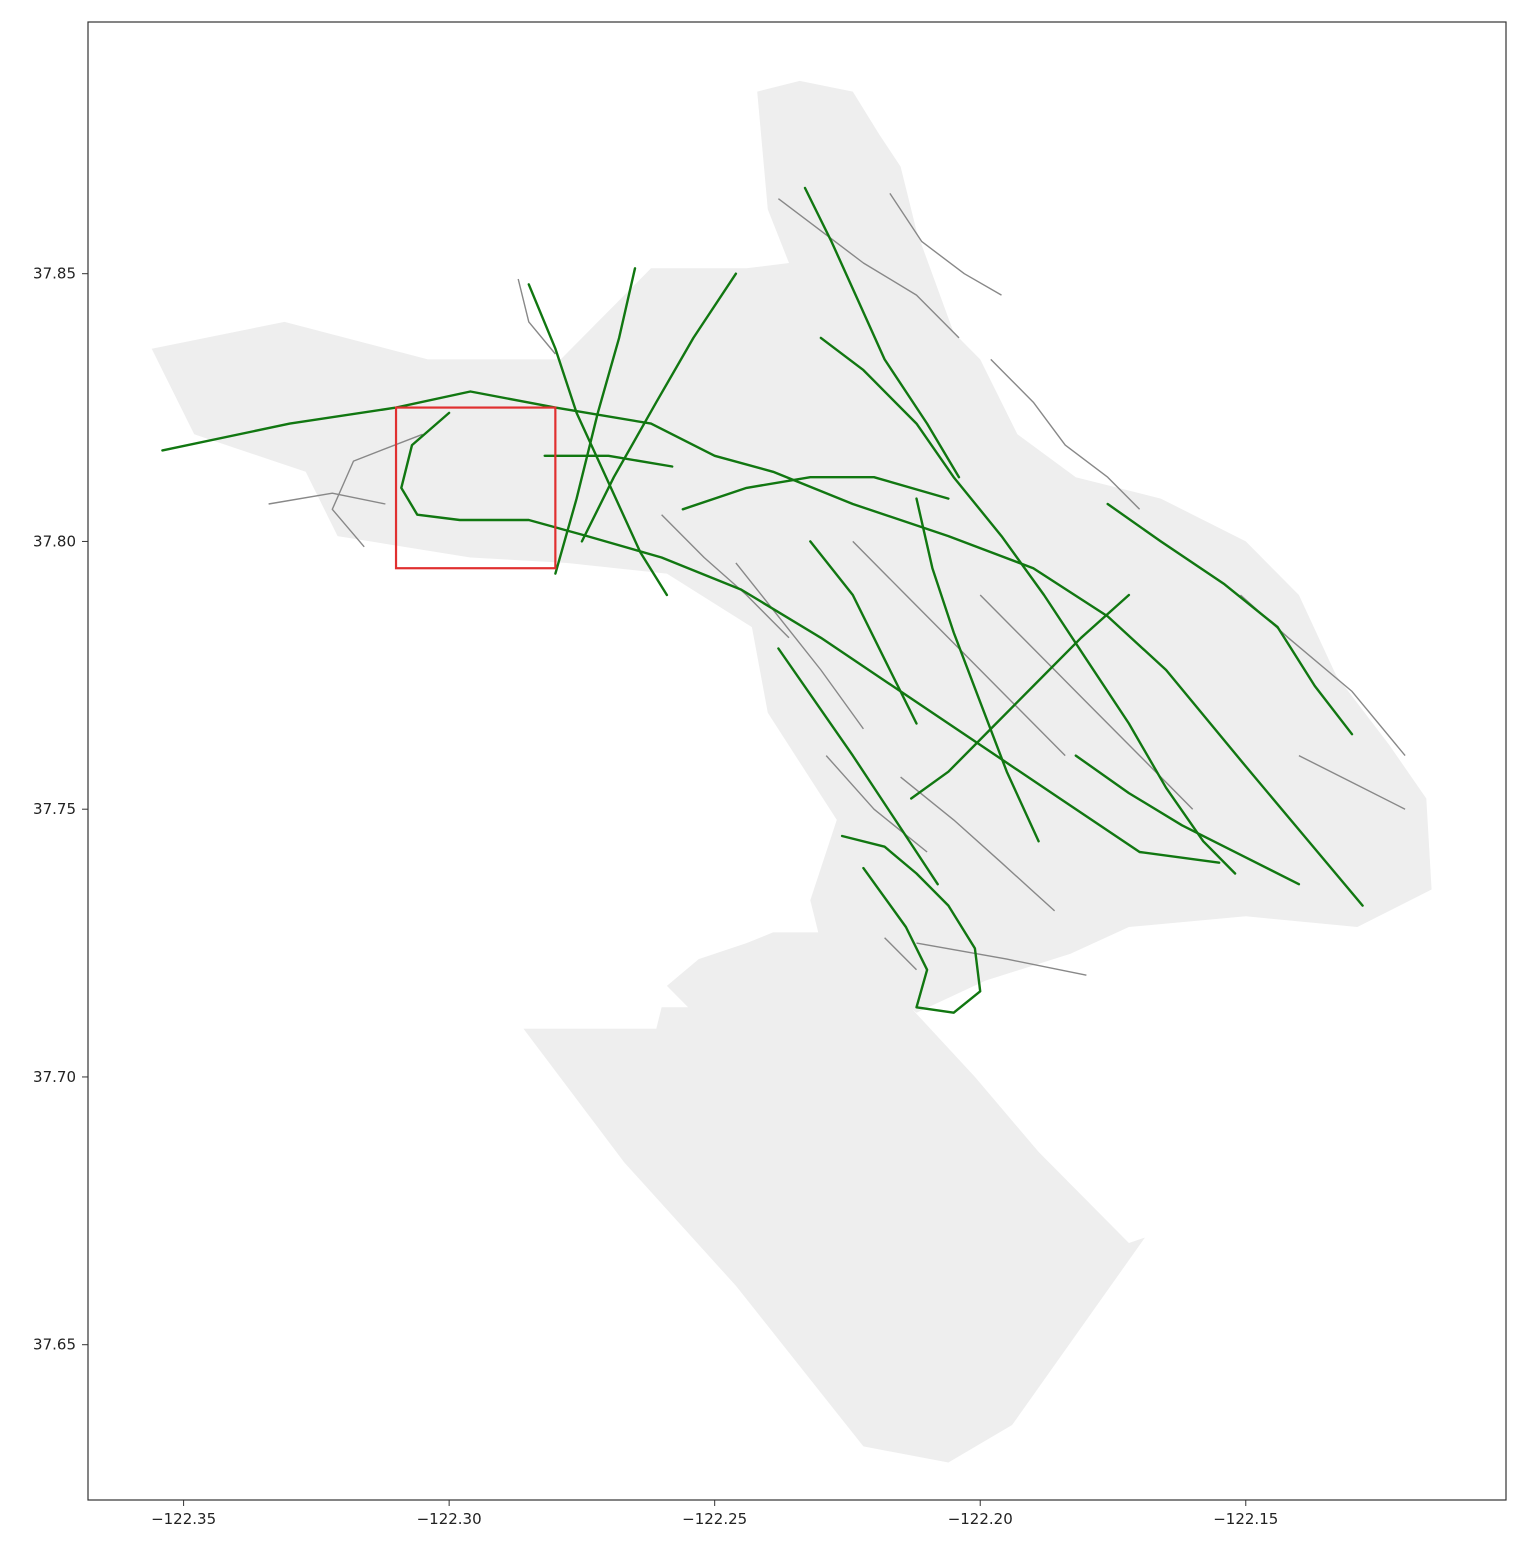  What do you see at coordinates (54, 1077) in the screenshot?
I see `y-tick-label: 37.70` at bounding box center [54, 1077].